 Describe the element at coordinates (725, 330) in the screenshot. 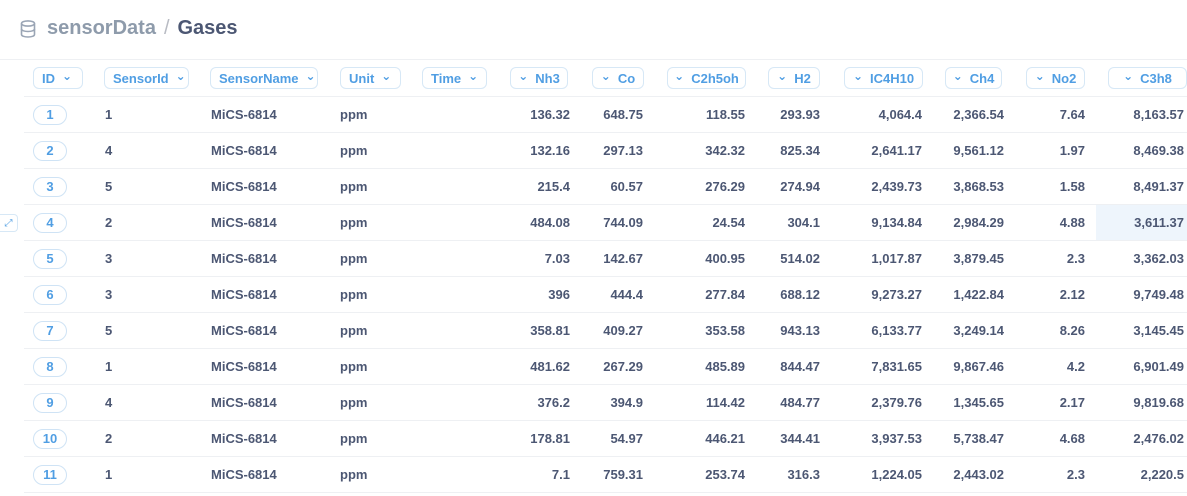

I see `cell-c2h5oh: 353.58` at that location.